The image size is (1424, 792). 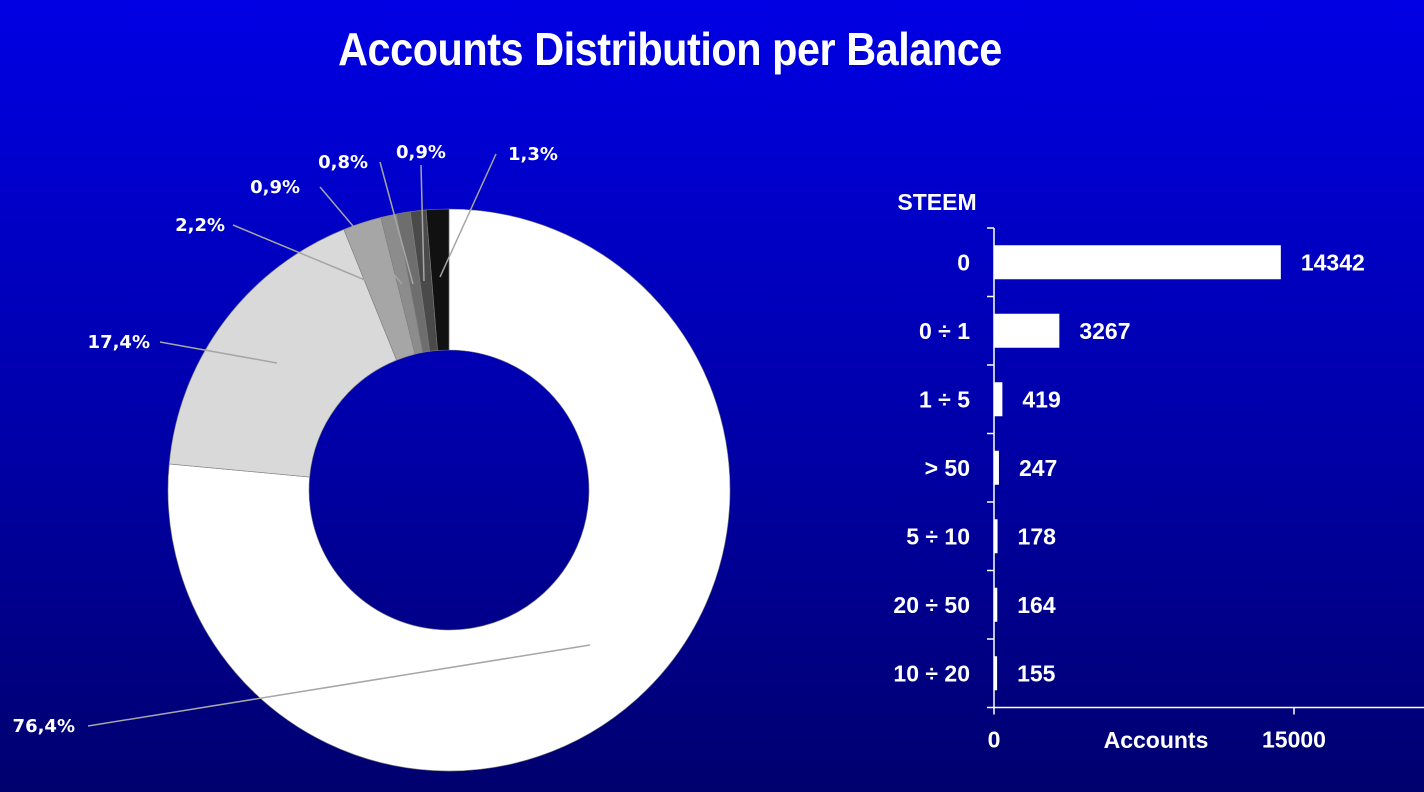 I want to click on category-label: > 50, so click(x=947, y=468).